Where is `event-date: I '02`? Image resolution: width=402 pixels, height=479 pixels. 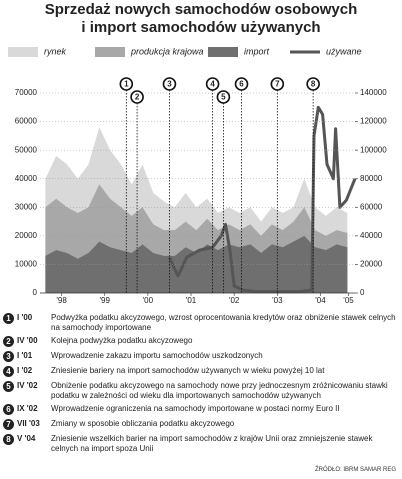 event-date: I '02 is located at coordinates (25, 370).